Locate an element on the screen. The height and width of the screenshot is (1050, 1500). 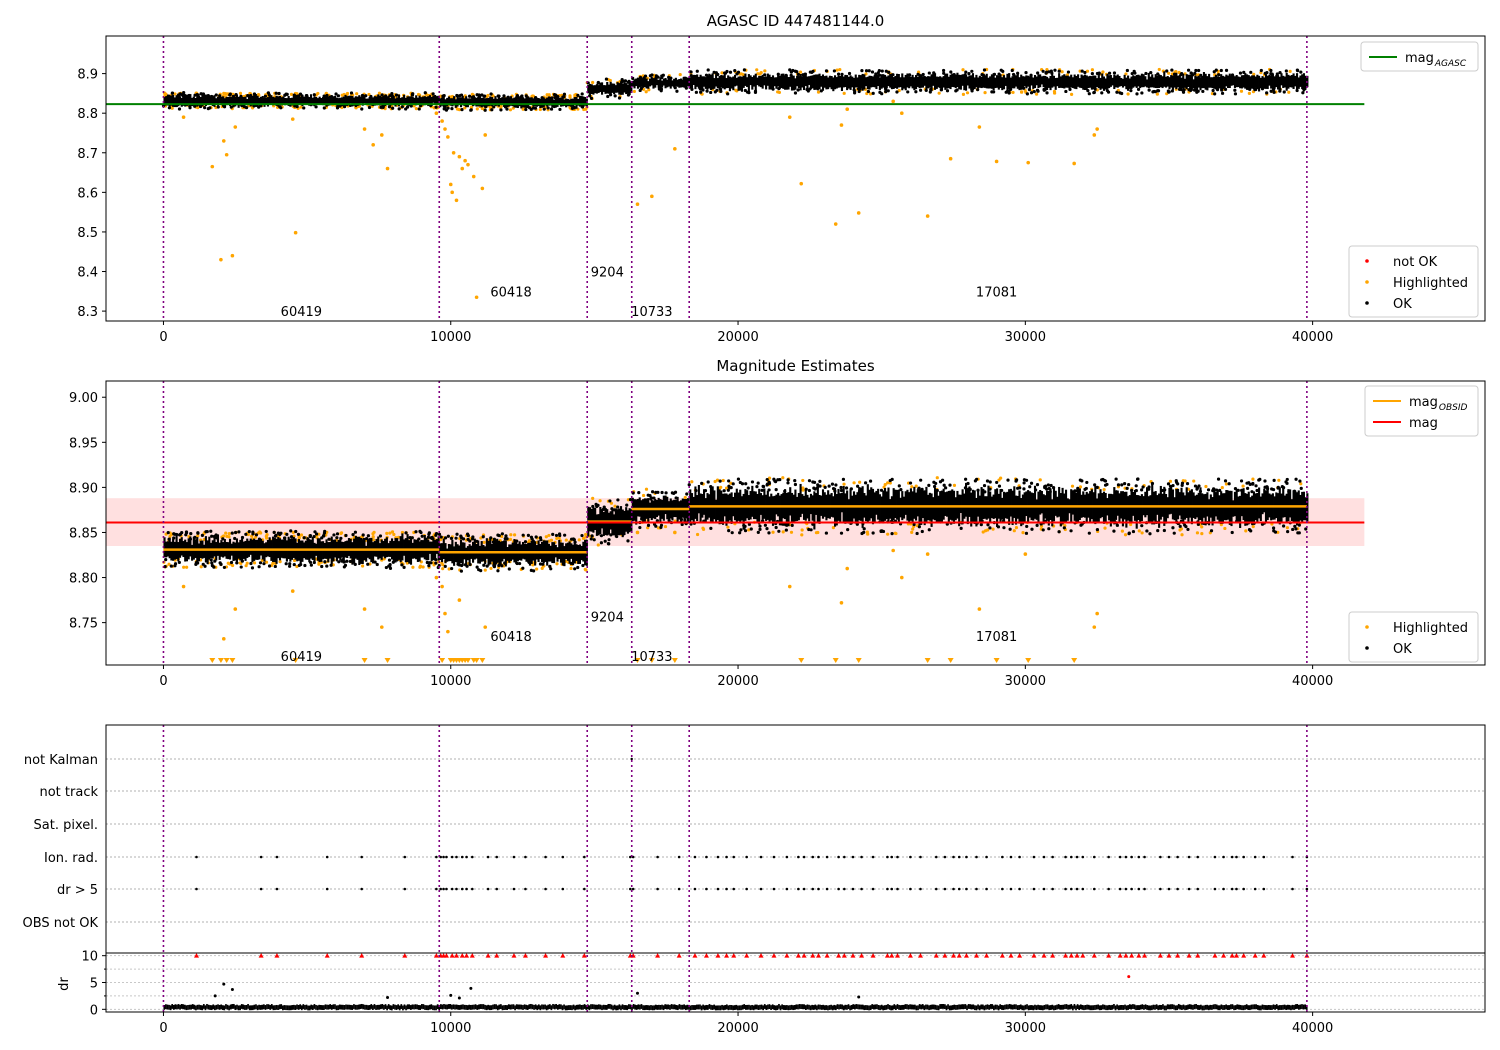
legend-label: Highlighted is located at coordinates (1430, 283).